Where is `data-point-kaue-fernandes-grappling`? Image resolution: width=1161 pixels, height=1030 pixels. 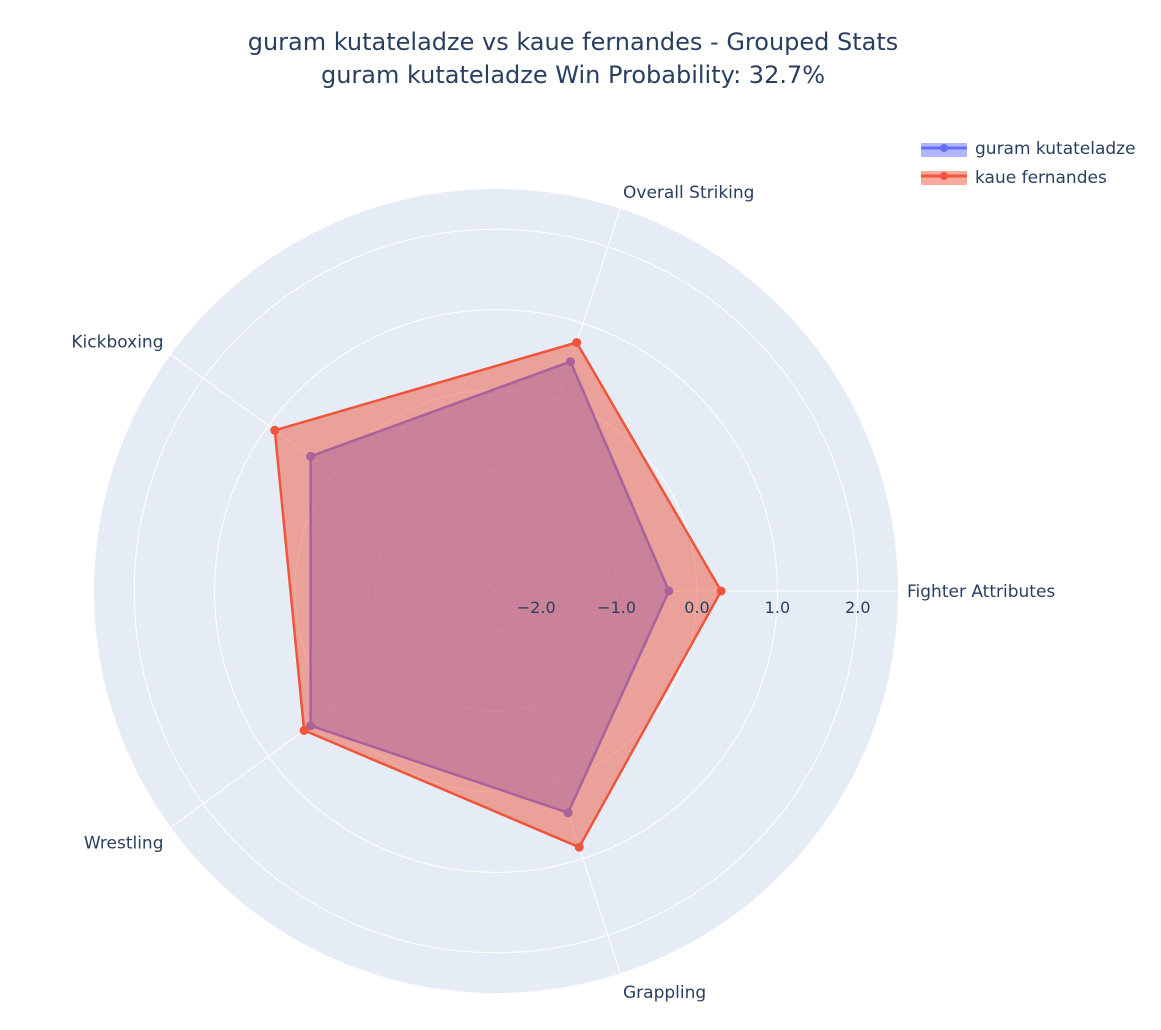 data-point-kaue-fernandes-grappling is located at coordinates (579, 847).